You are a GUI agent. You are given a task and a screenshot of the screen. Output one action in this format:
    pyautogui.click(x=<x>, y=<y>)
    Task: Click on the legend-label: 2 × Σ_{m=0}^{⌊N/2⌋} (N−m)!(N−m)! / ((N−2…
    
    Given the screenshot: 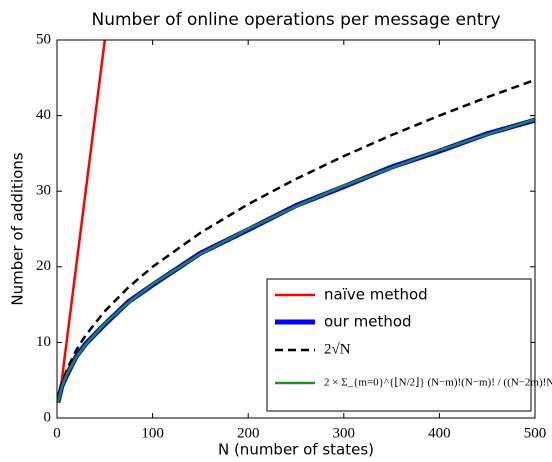 What is the action you would take?
    pyautogui.click(x=438, y=383)
    